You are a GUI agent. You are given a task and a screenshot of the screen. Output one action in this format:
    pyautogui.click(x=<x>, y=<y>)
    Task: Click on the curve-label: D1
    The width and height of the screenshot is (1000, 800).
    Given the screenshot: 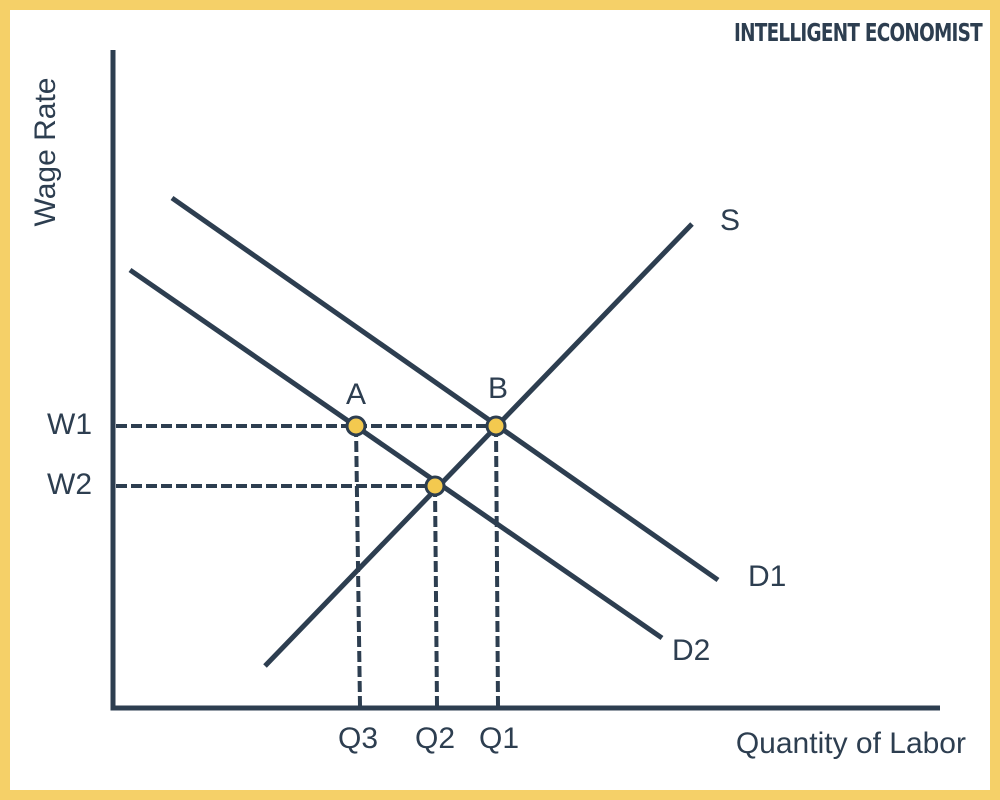 What is the action you would take?
    pyautogui.click(x=767, y=576)
    